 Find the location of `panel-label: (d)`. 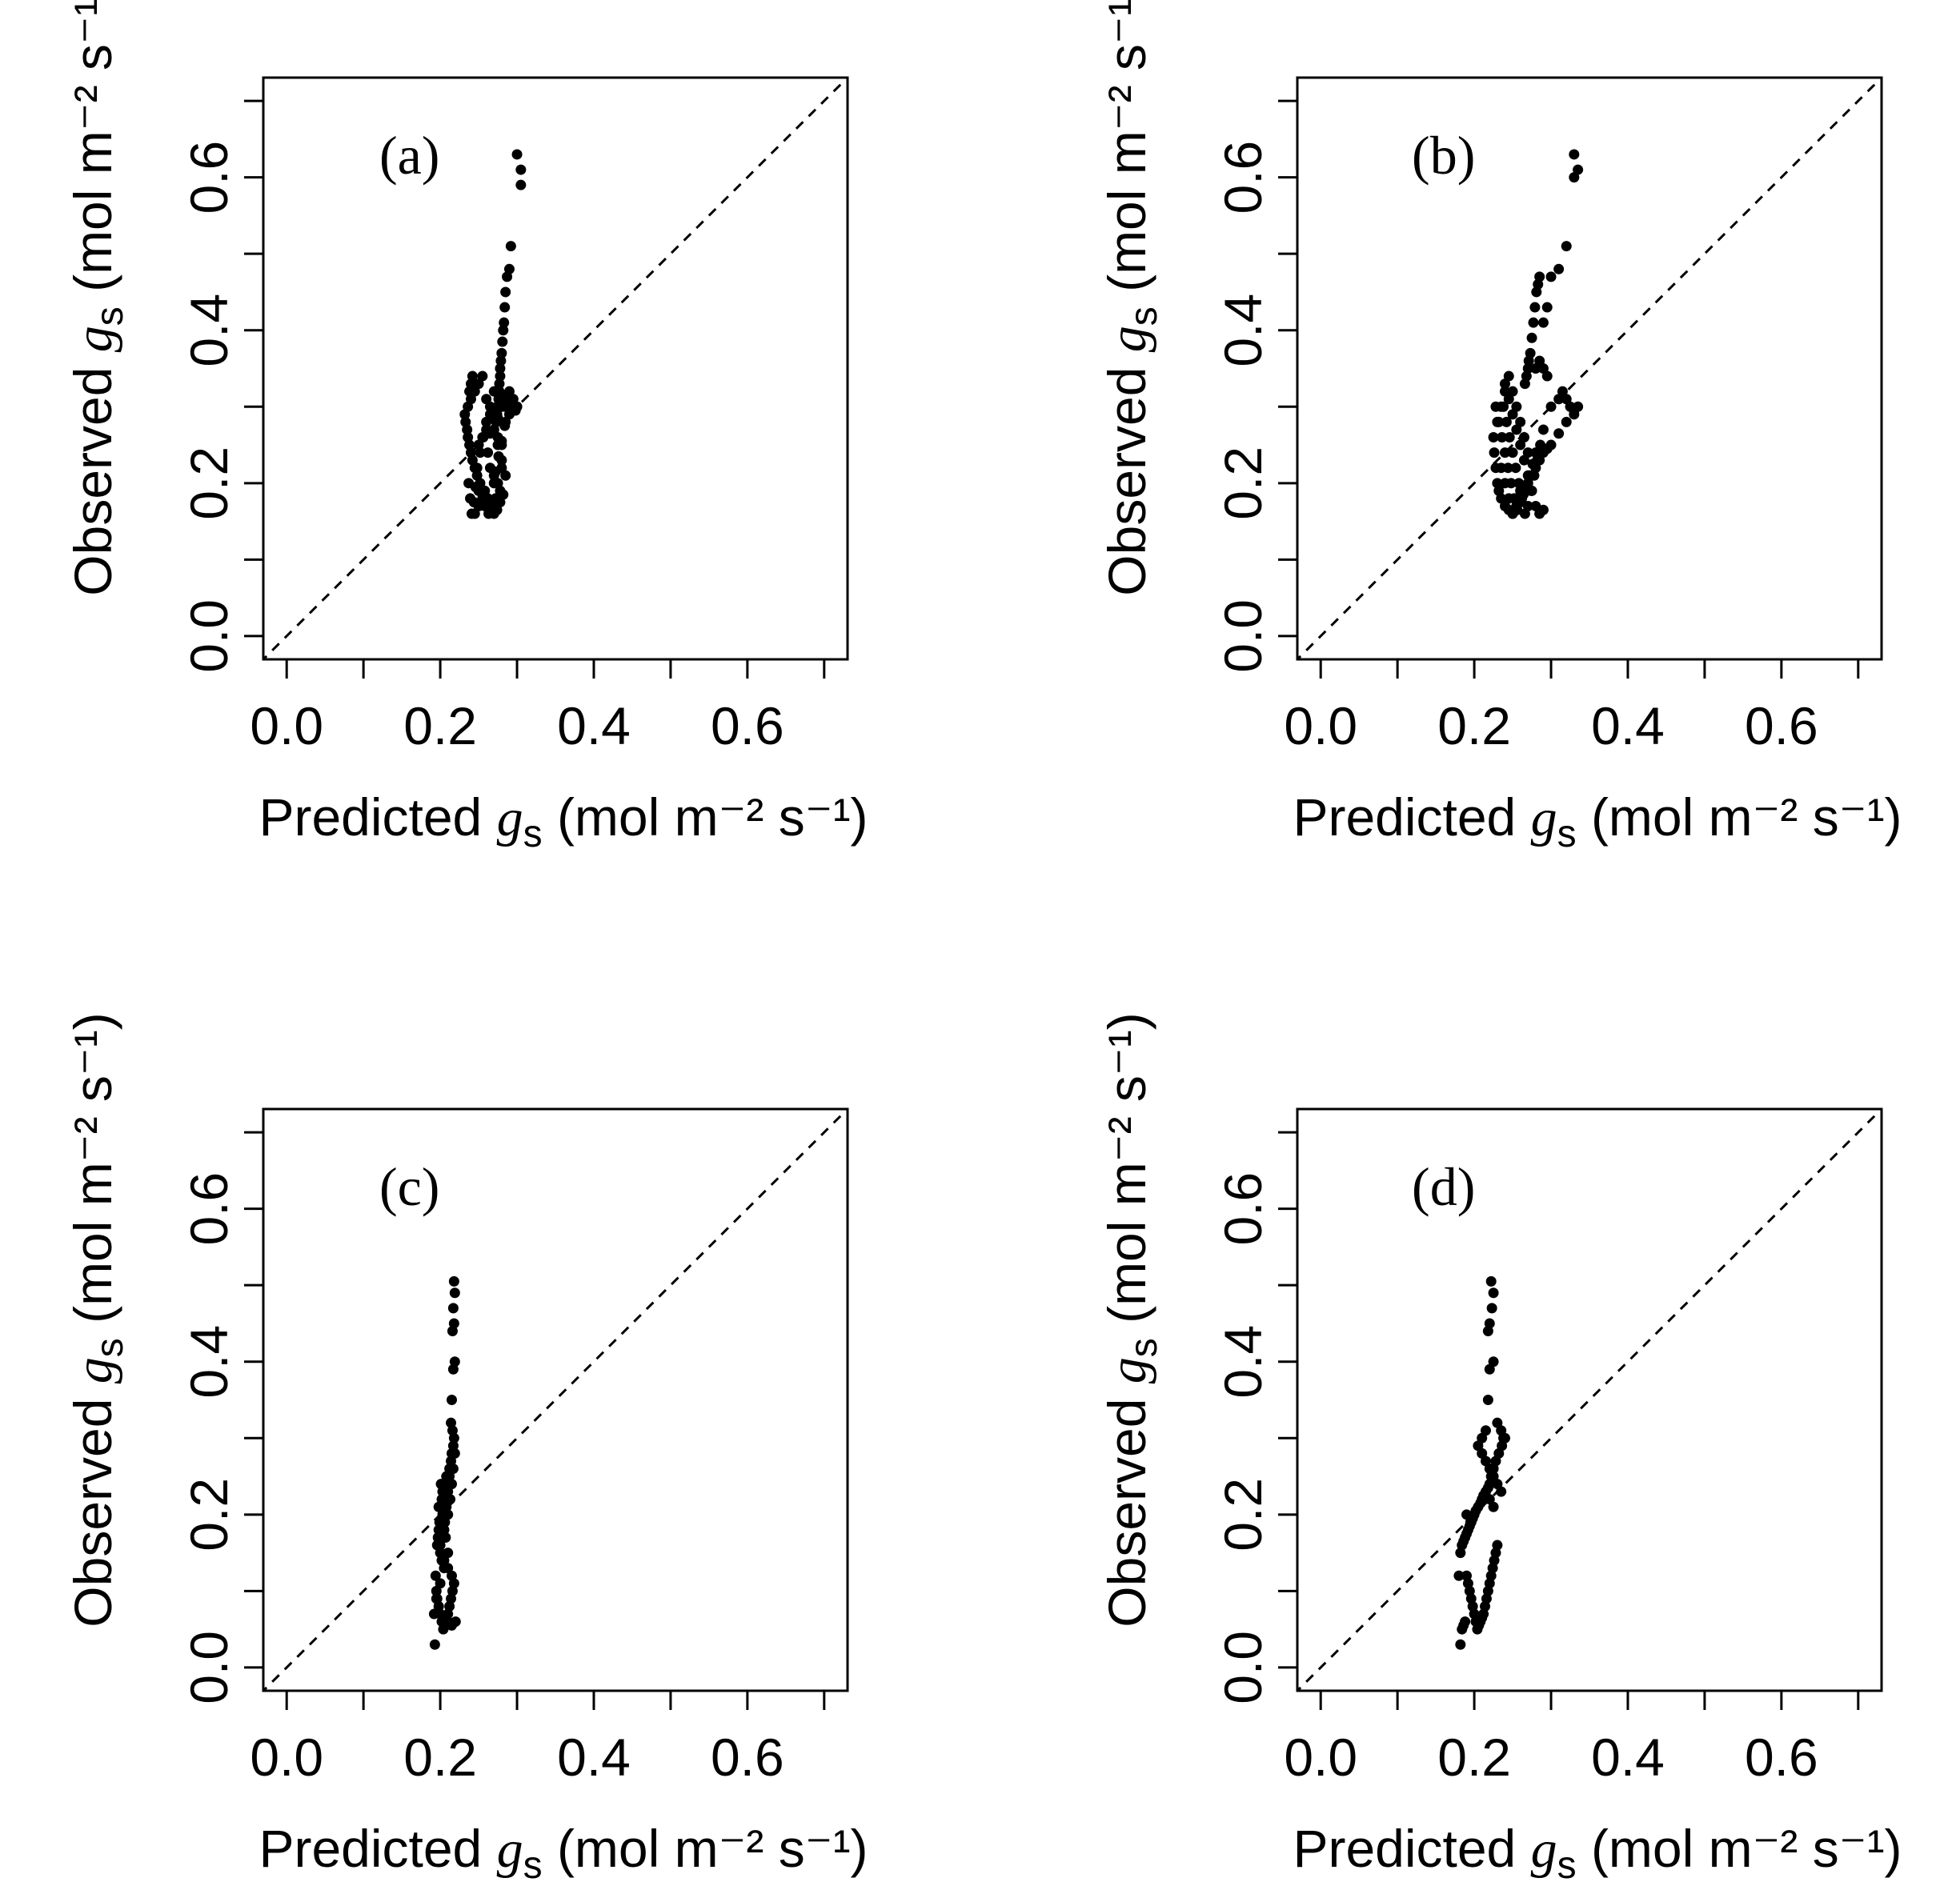

panel-label: (d) is located at coordinates (1443, 1186).